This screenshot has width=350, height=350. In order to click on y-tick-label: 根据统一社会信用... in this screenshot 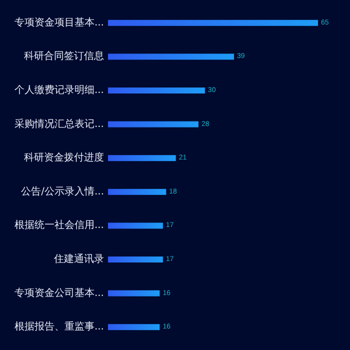, I will do `click(59, 225)`.